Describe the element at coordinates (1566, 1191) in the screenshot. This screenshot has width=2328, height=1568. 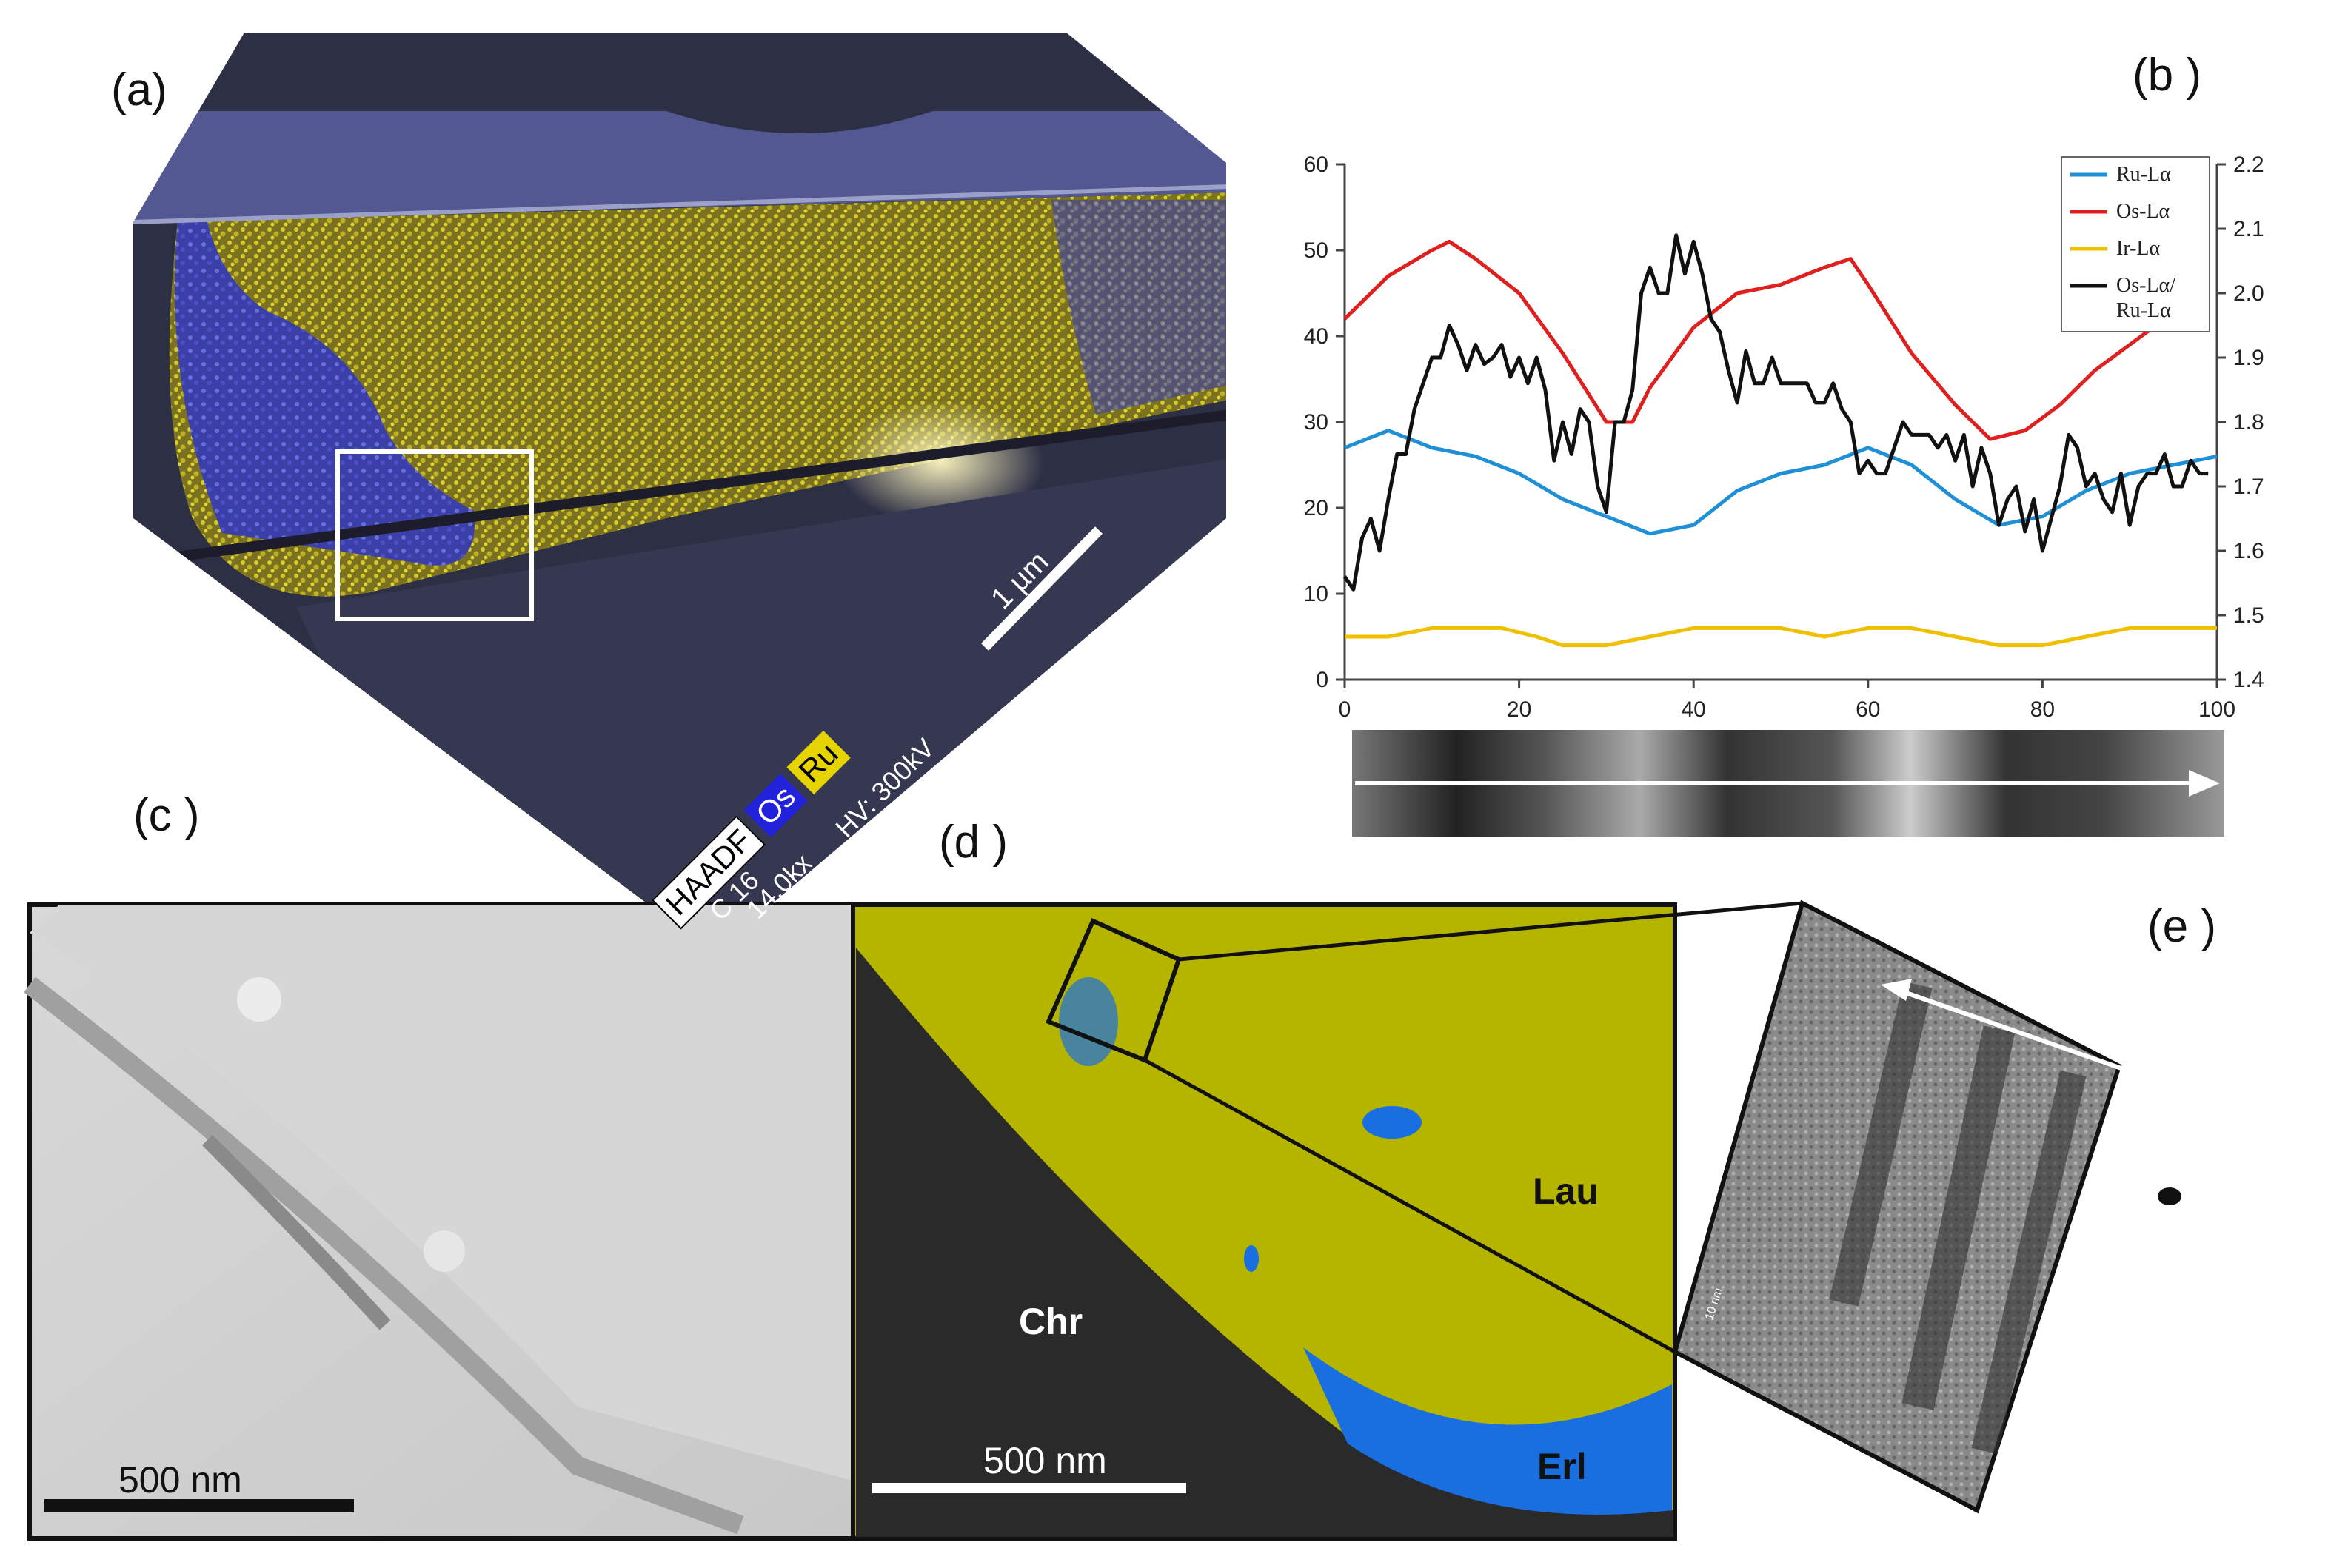
I see `region-lau: Lau` at that location.